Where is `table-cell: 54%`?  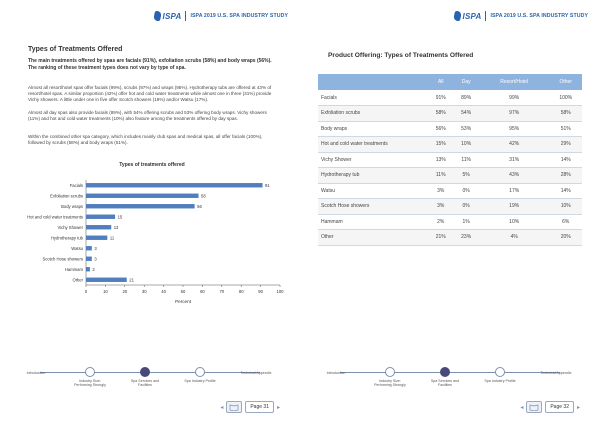
table-cell: 54% is located at coordinates (466, 113).